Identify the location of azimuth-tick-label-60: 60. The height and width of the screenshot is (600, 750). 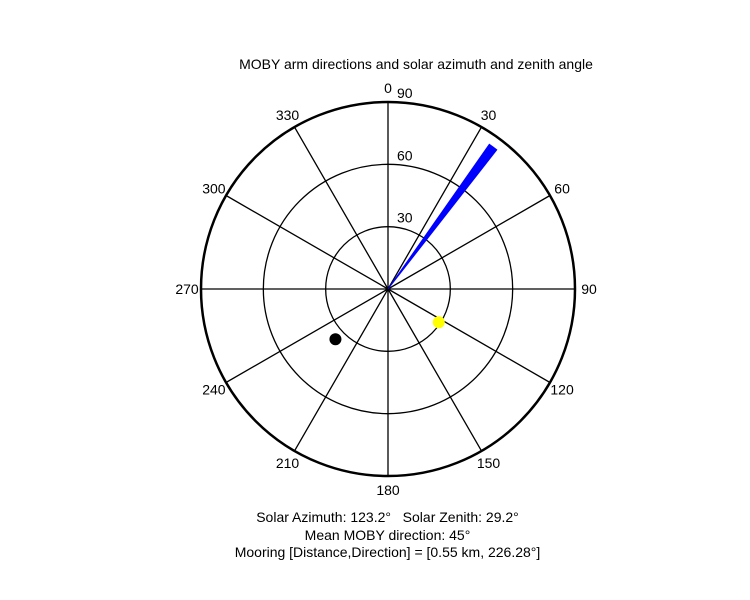
(562, 189).